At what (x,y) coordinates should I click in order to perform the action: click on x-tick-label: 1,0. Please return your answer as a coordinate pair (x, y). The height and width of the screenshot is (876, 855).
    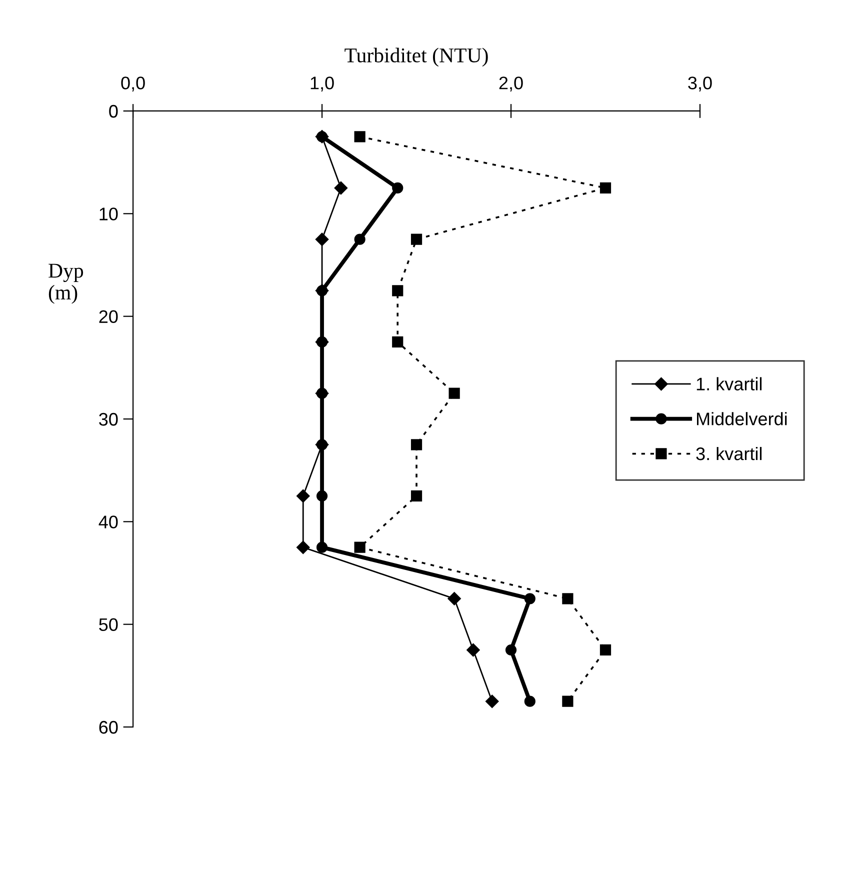
    Looking at the image, I should click on (322, 84).